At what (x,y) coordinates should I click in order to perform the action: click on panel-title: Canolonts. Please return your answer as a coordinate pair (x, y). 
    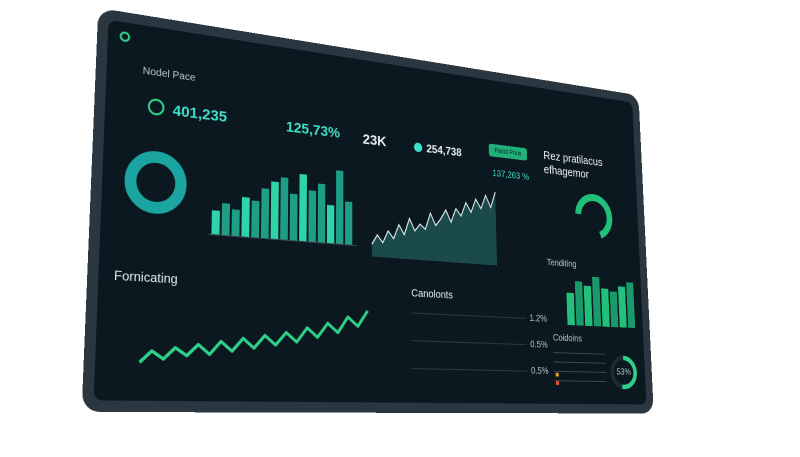
    Looking at the image, I should click on (432, 294).